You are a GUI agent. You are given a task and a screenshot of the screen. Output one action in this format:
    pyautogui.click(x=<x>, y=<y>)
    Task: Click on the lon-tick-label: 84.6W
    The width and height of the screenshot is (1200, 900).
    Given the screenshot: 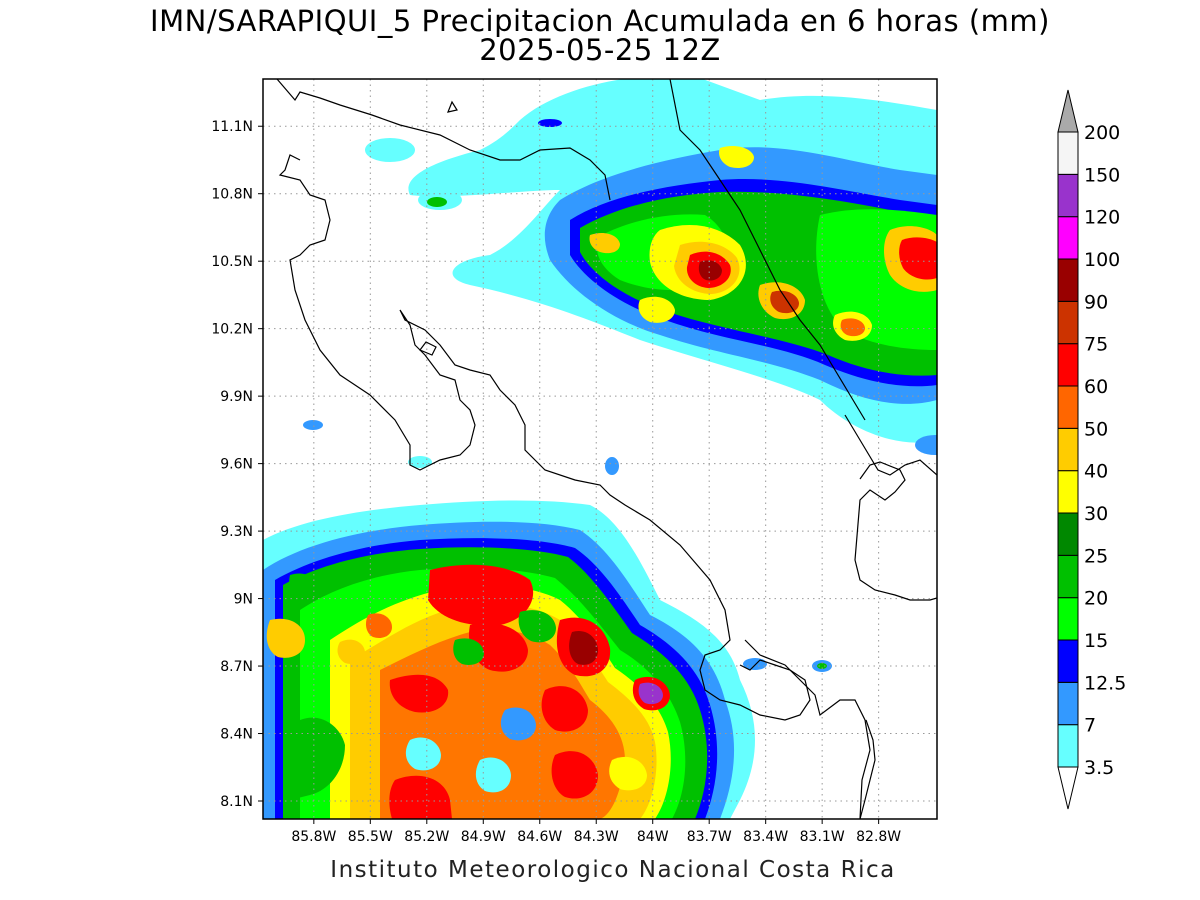 What is the action you would take?
    pyautogui.click(x=539, y=837)
    